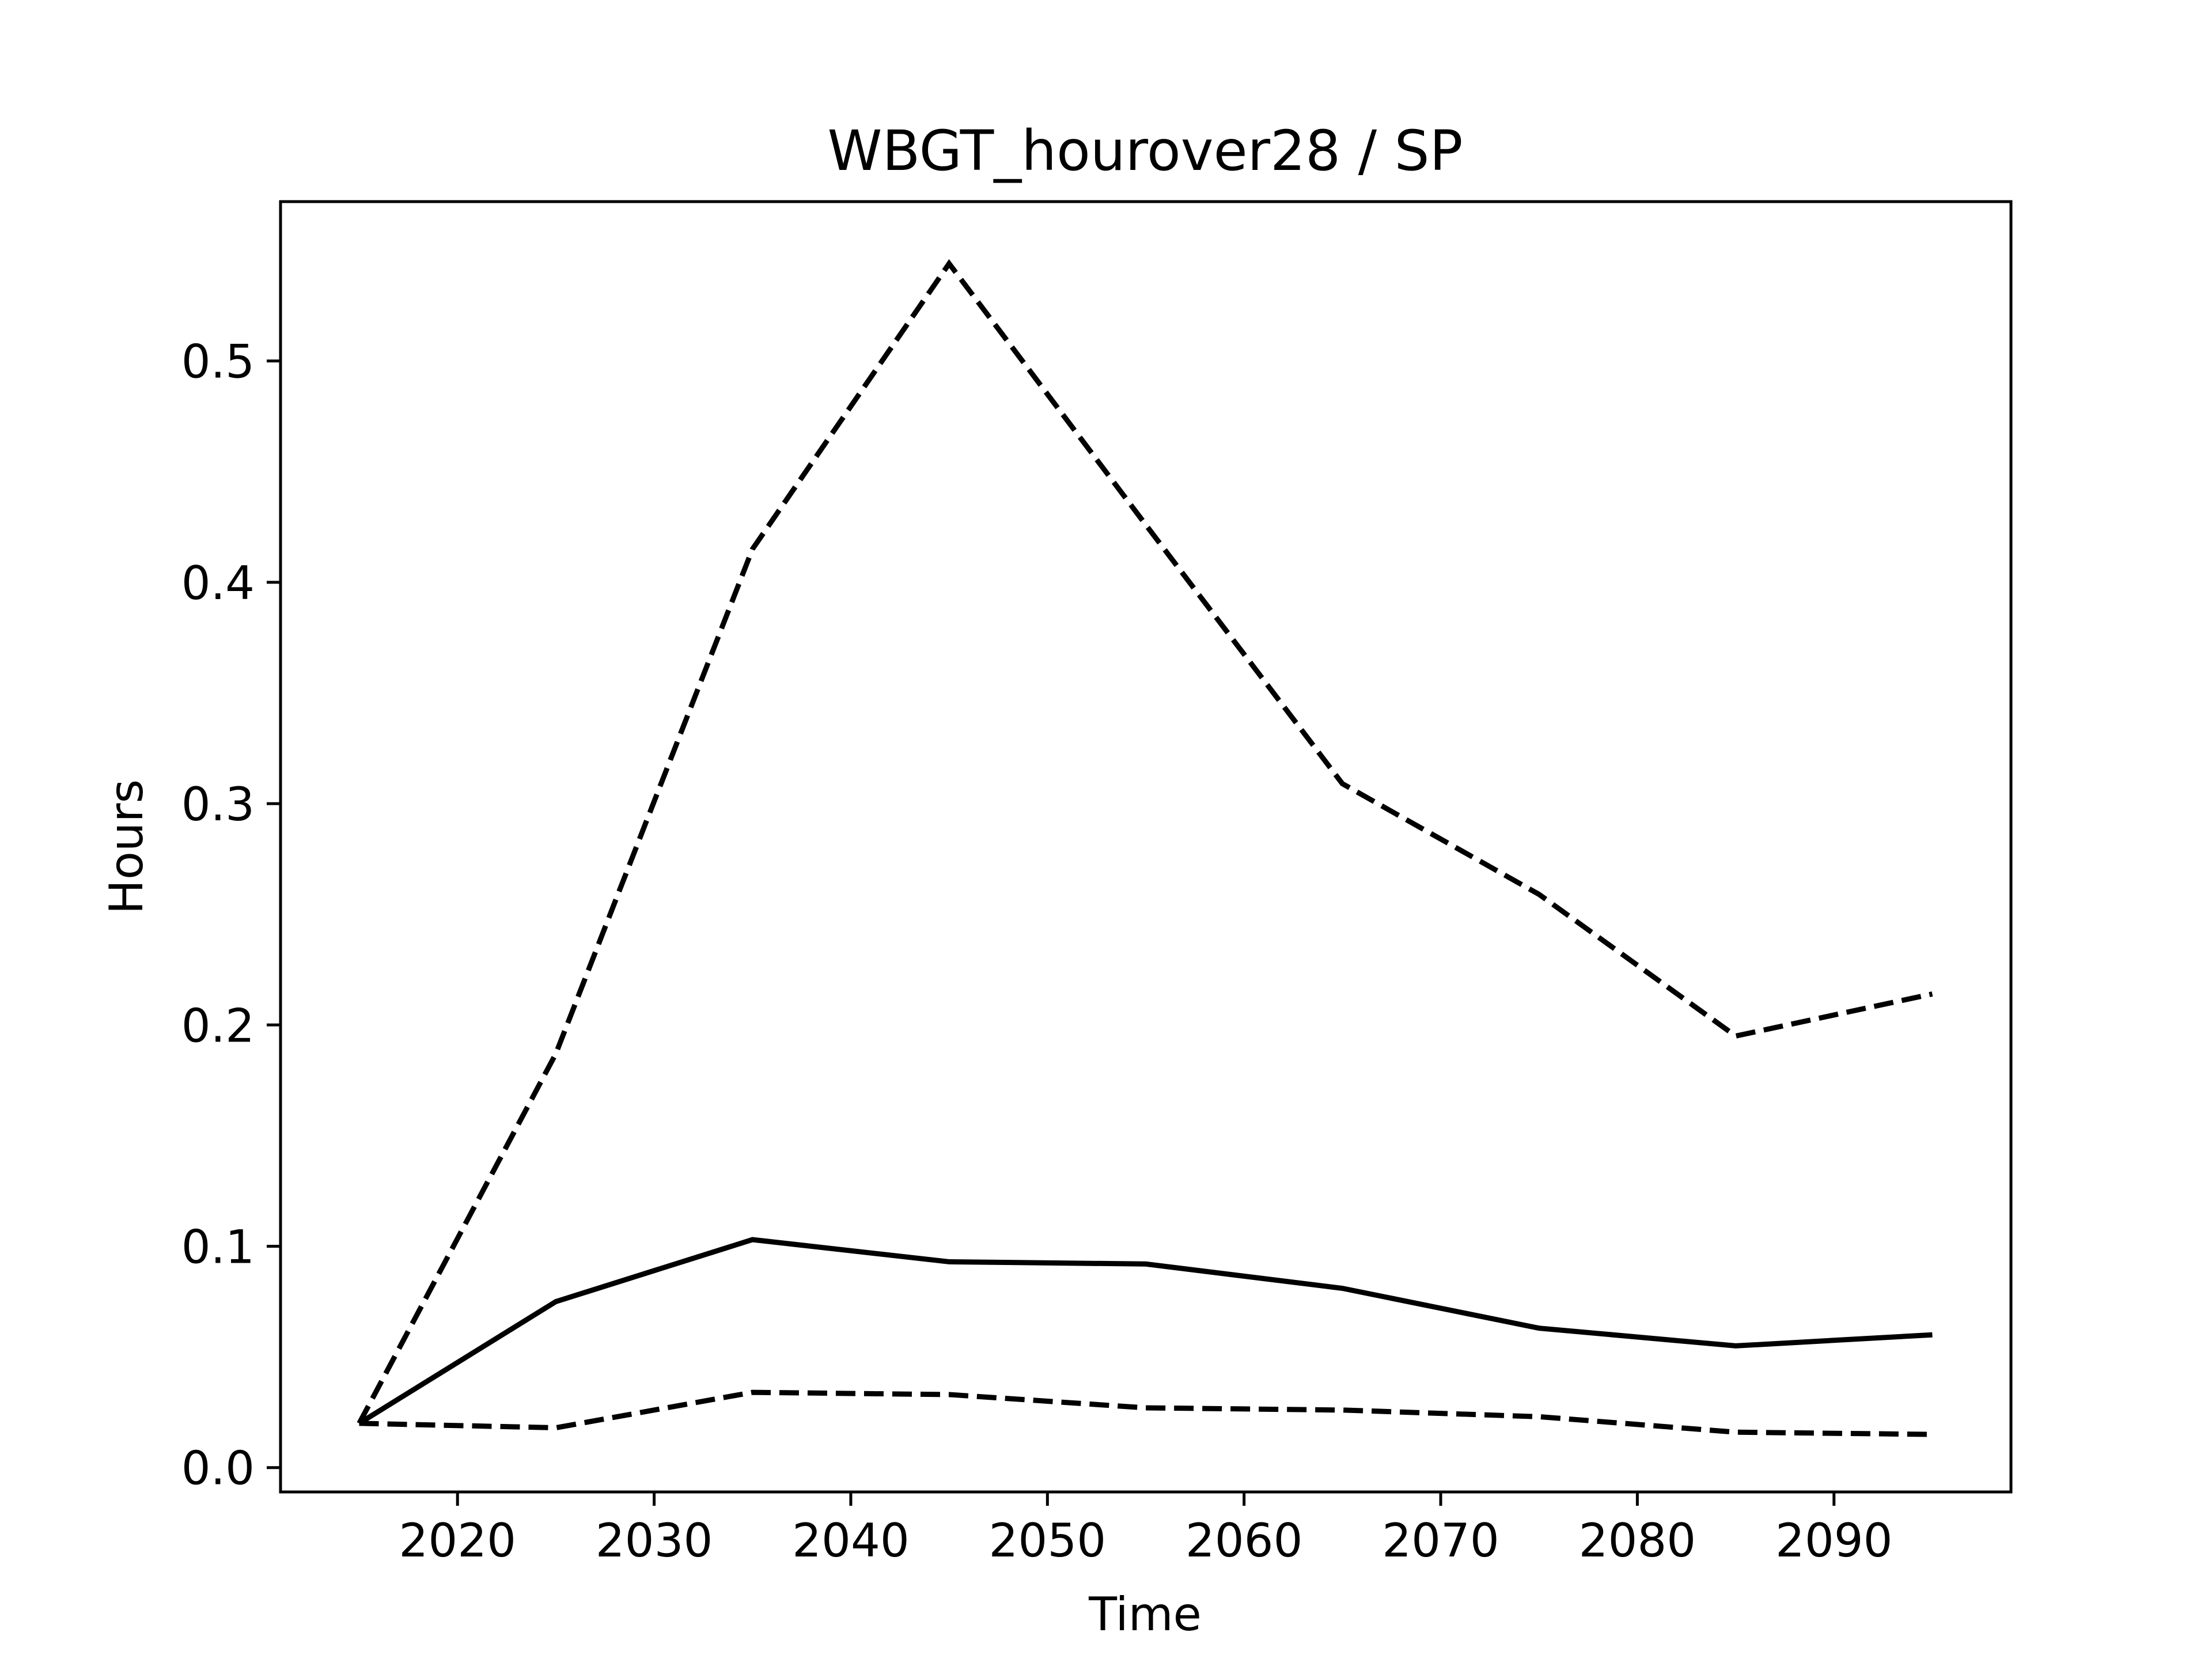  I want to click on y-axis-ticks: 0.0 0.1 0.2 0.3 0.4 0.5, so click(231, 915).